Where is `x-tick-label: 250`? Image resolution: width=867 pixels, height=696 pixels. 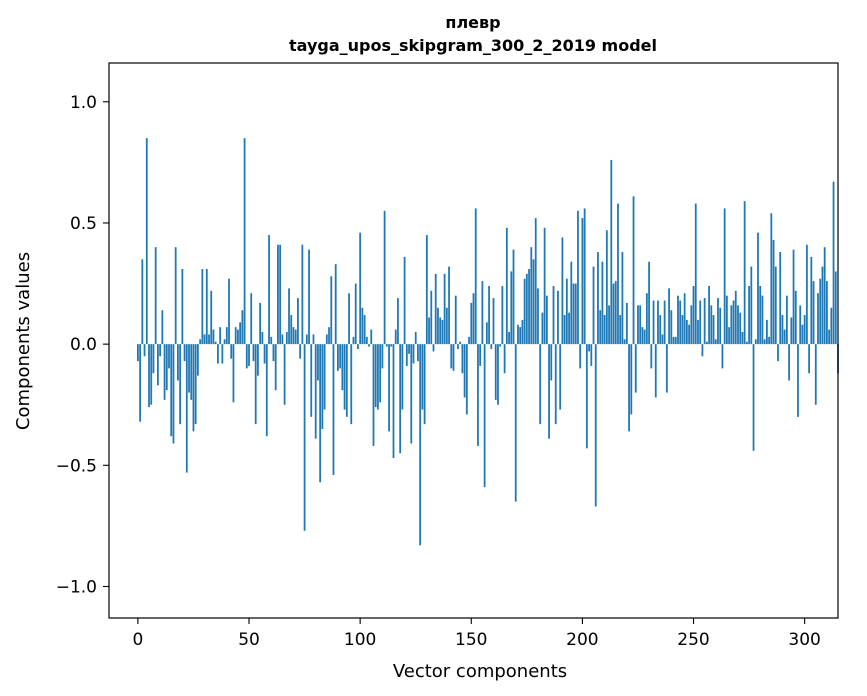
x-tick-label: 250 is located at coordinates (693, 640).